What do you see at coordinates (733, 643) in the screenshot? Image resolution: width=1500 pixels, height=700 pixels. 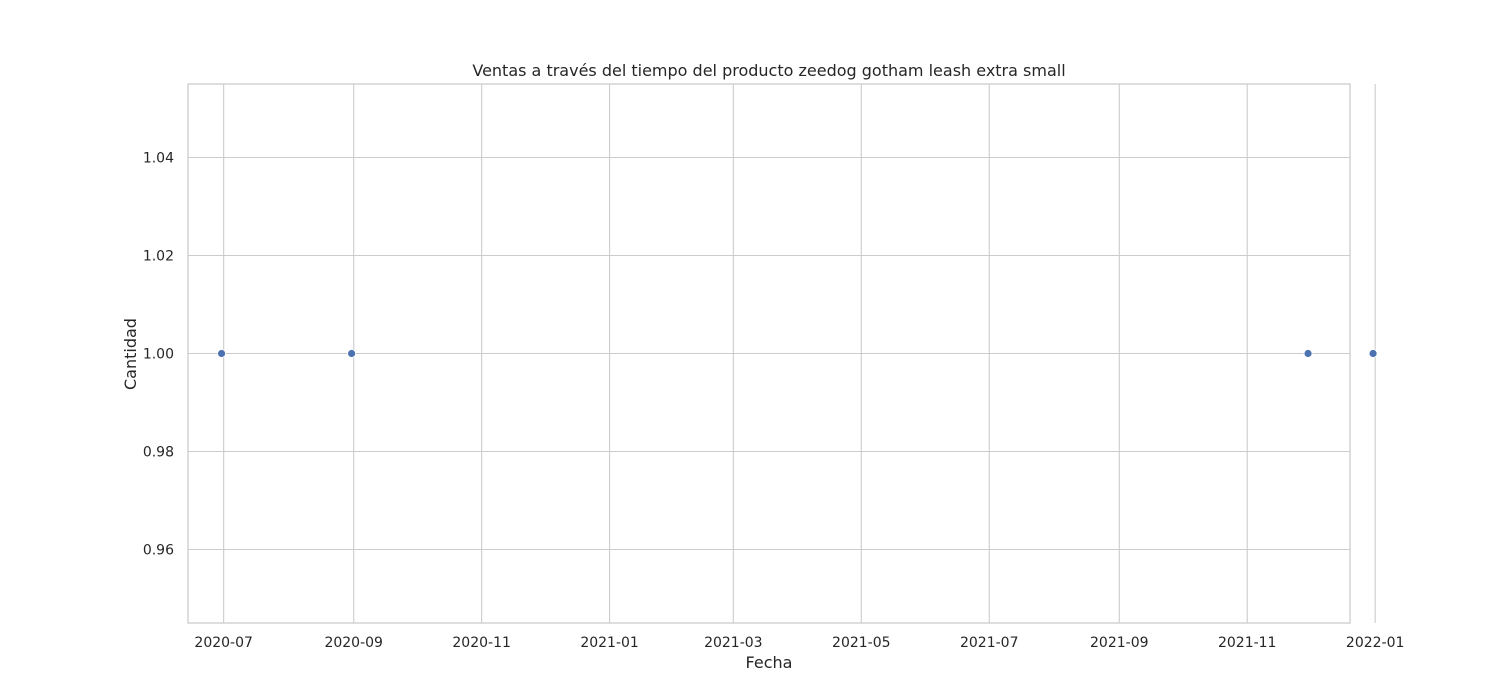 I see `x-tick-label: 2021-03` at bounding box center [733, 643].